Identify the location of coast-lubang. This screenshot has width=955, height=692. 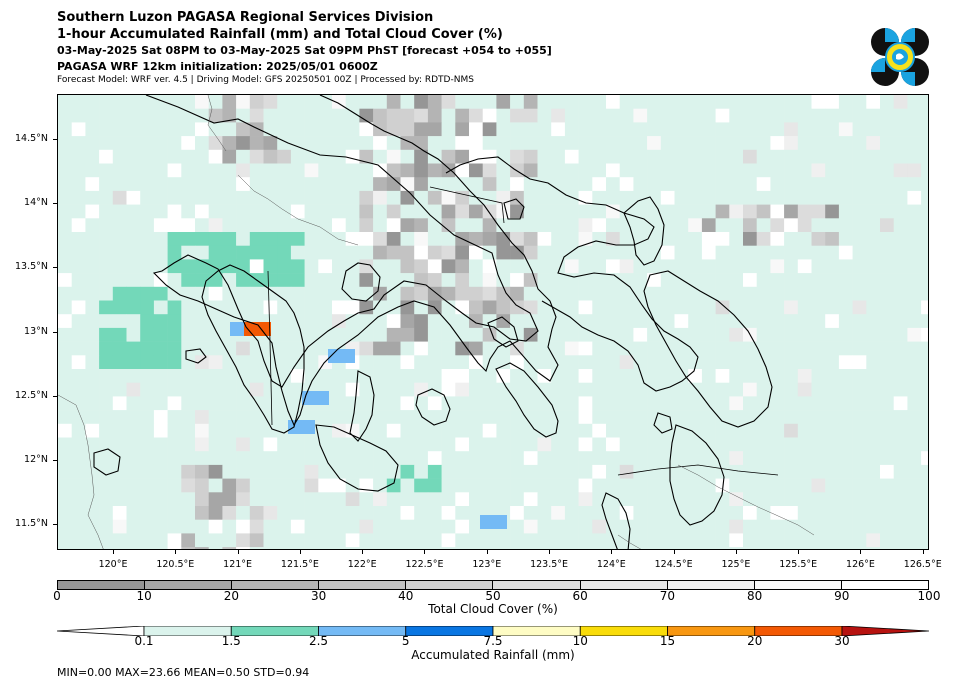
(196, 356).